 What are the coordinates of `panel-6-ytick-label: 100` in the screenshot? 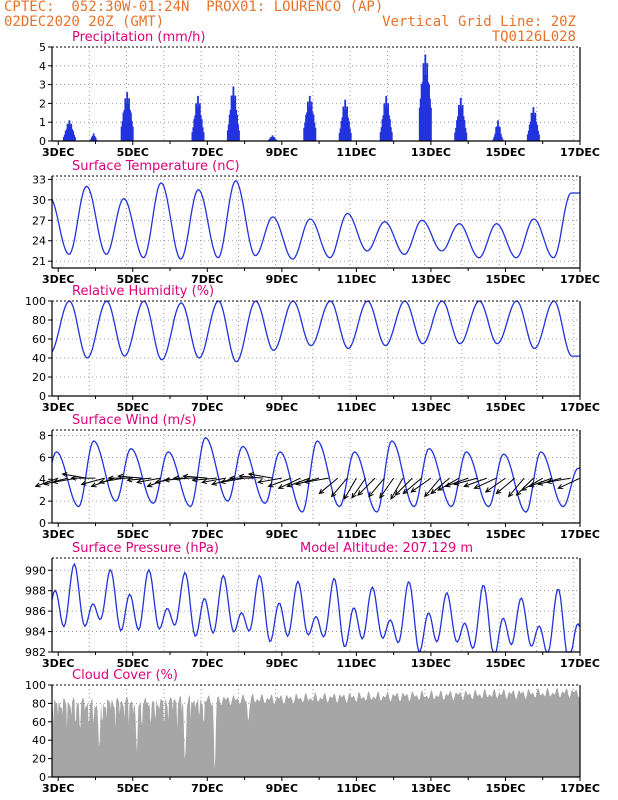 It's located at (35, 685).